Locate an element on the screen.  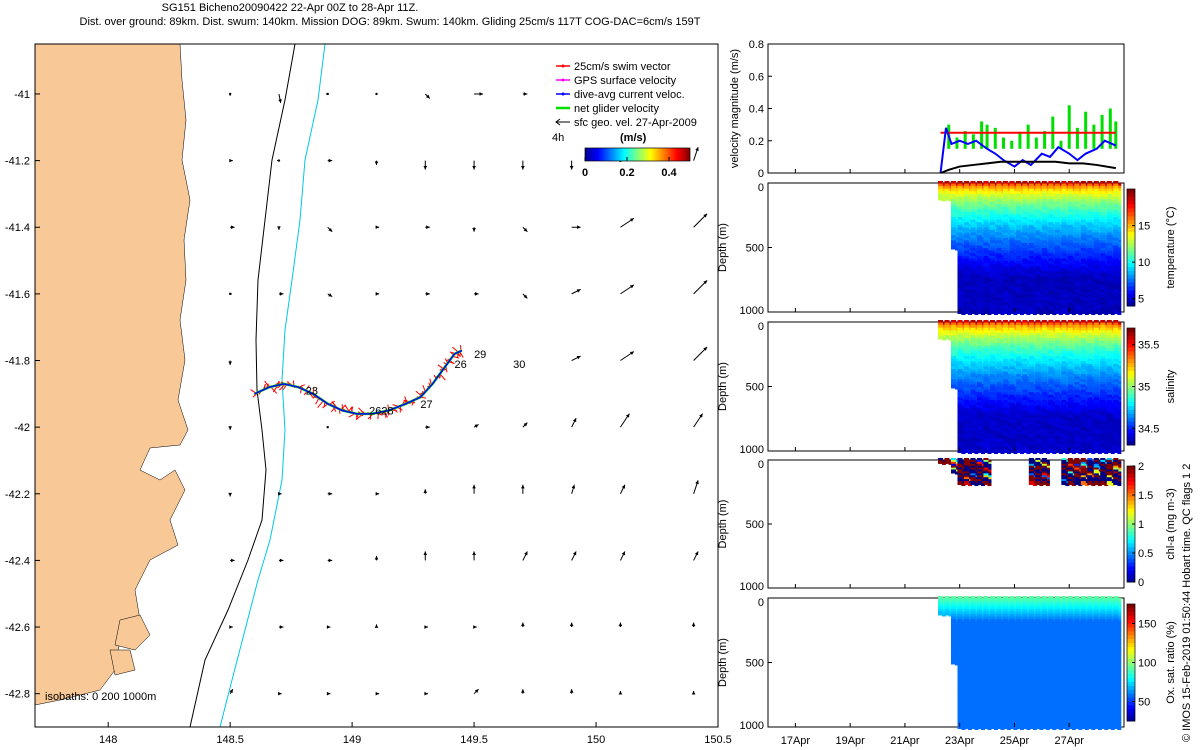
map-ytick-label: -42 is located at coordinates (22, 428).